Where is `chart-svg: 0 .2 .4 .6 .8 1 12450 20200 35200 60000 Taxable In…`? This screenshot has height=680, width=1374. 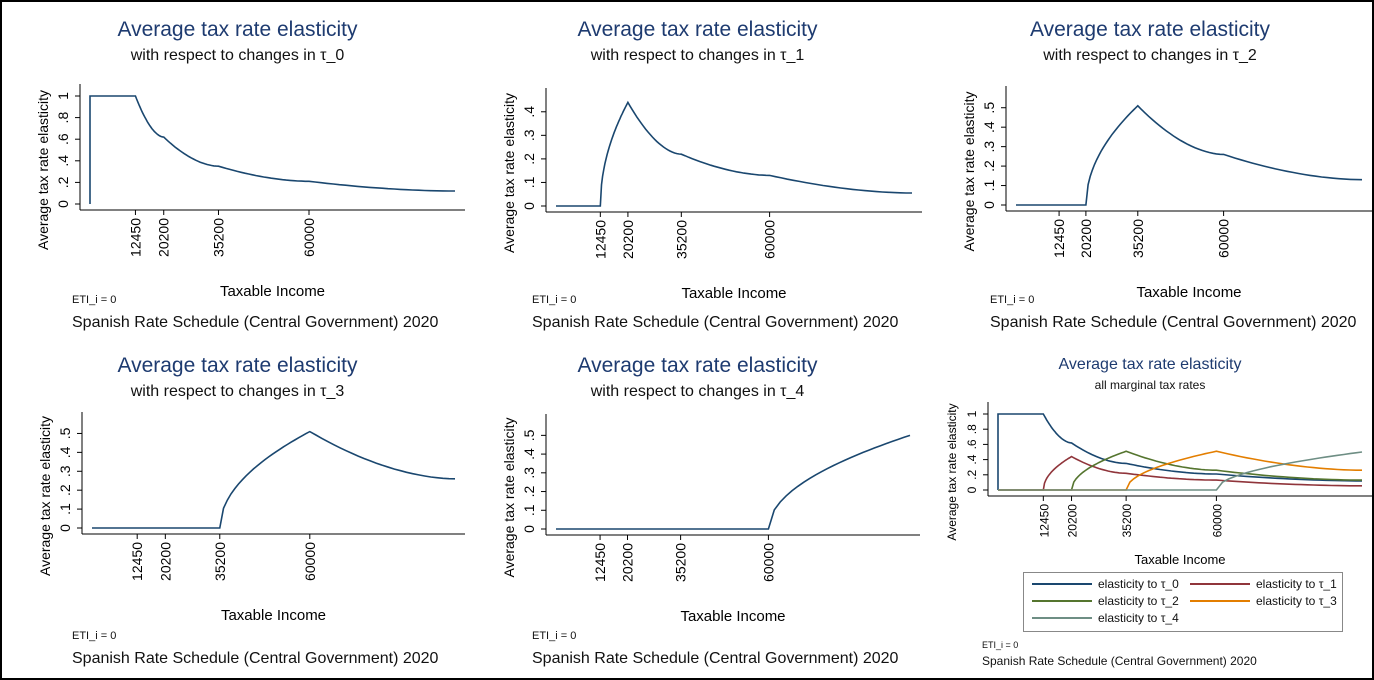
chart-svg: 0 .2 .4 .6 .8 1 12450 20200 35200 60000 Taxable In… is located at coordinates (1158, 484).